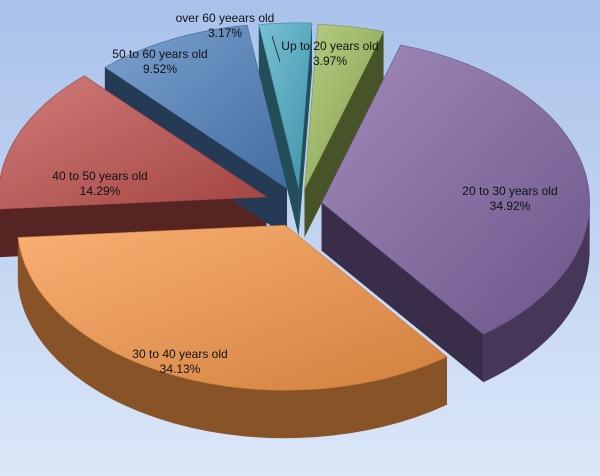  Describe the element at coordinates (225, 25) in the screenshot. I see `slice-label-5: over 60 yeears old 3.17%` at that location.